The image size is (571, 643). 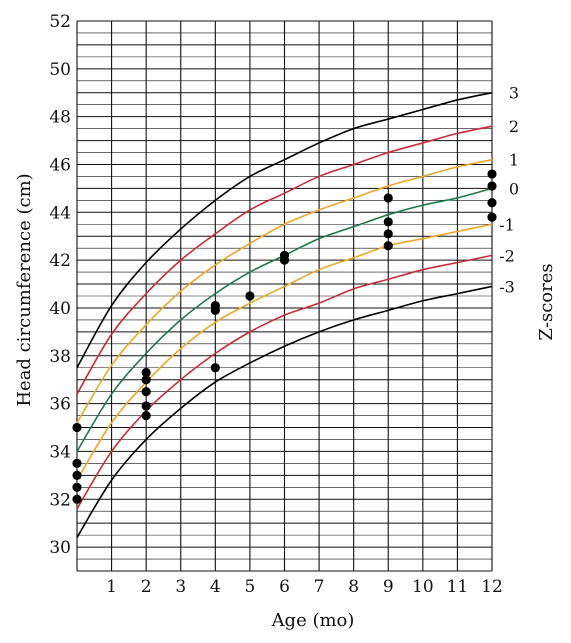 I want to click on y-tick-label: 36, so click(x=60, y=405).